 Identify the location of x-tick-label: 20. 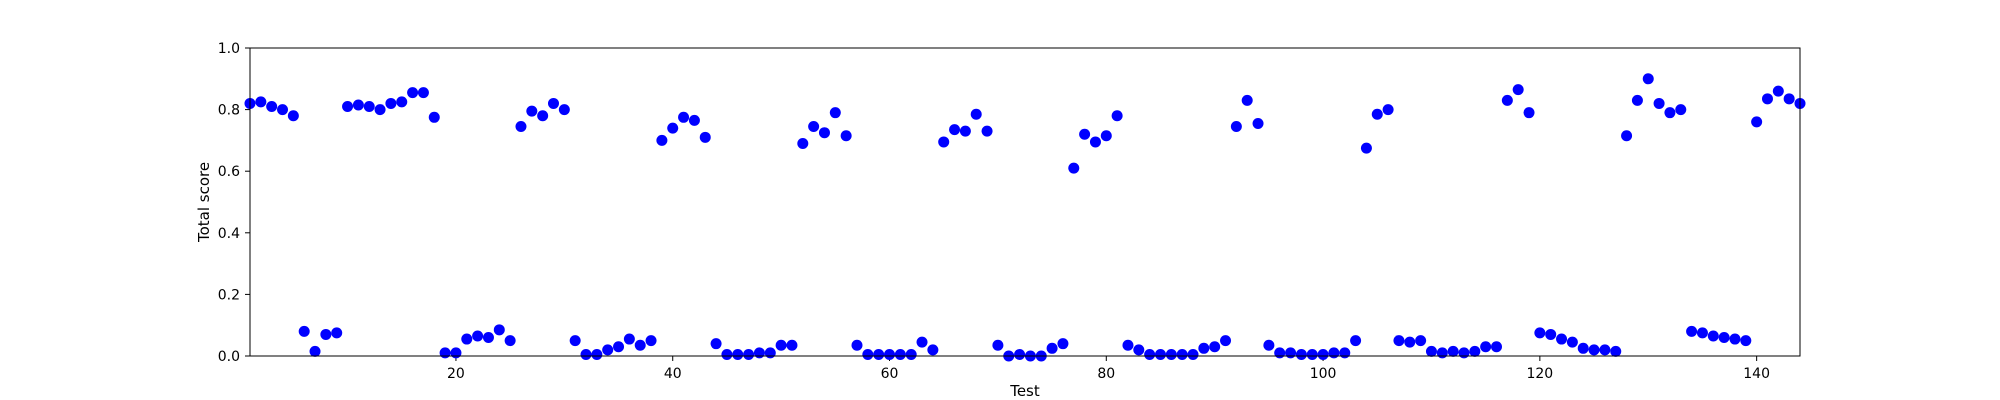
(456, 374).